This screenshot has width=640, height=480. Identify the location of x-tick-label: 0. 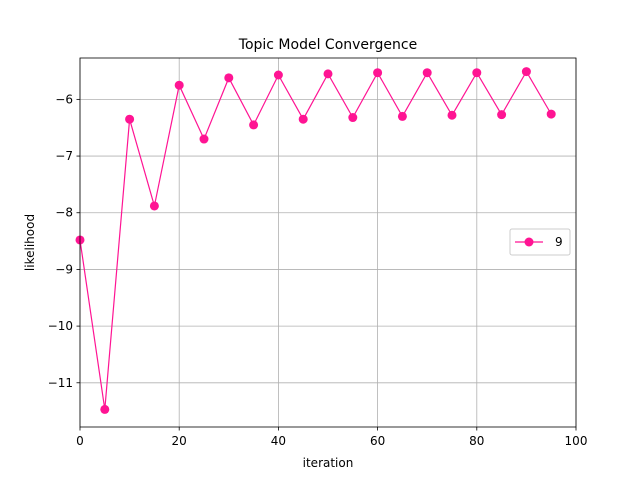
(80, 441).